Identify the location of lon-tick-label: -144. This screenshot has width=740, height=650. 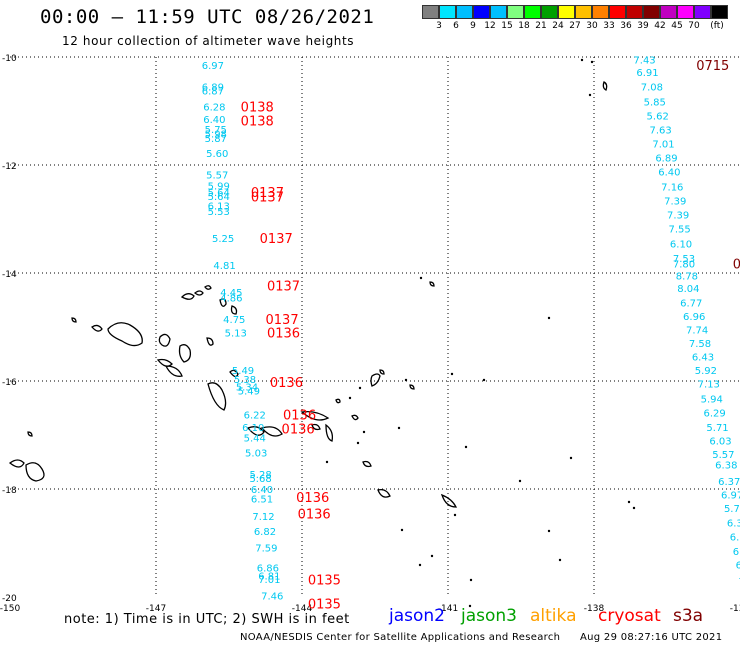
(302, 609).